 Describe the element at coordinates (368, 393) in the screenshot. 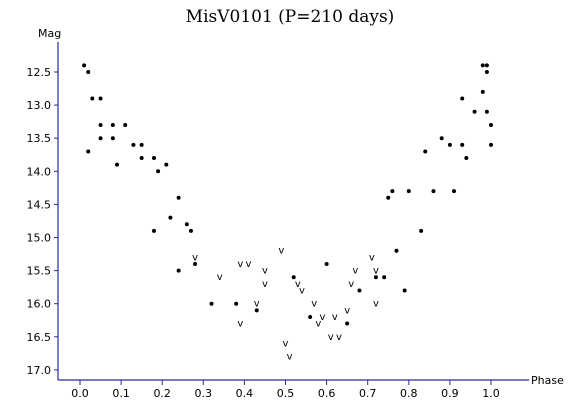

I see `x-tick-label: 0.7` at that location.